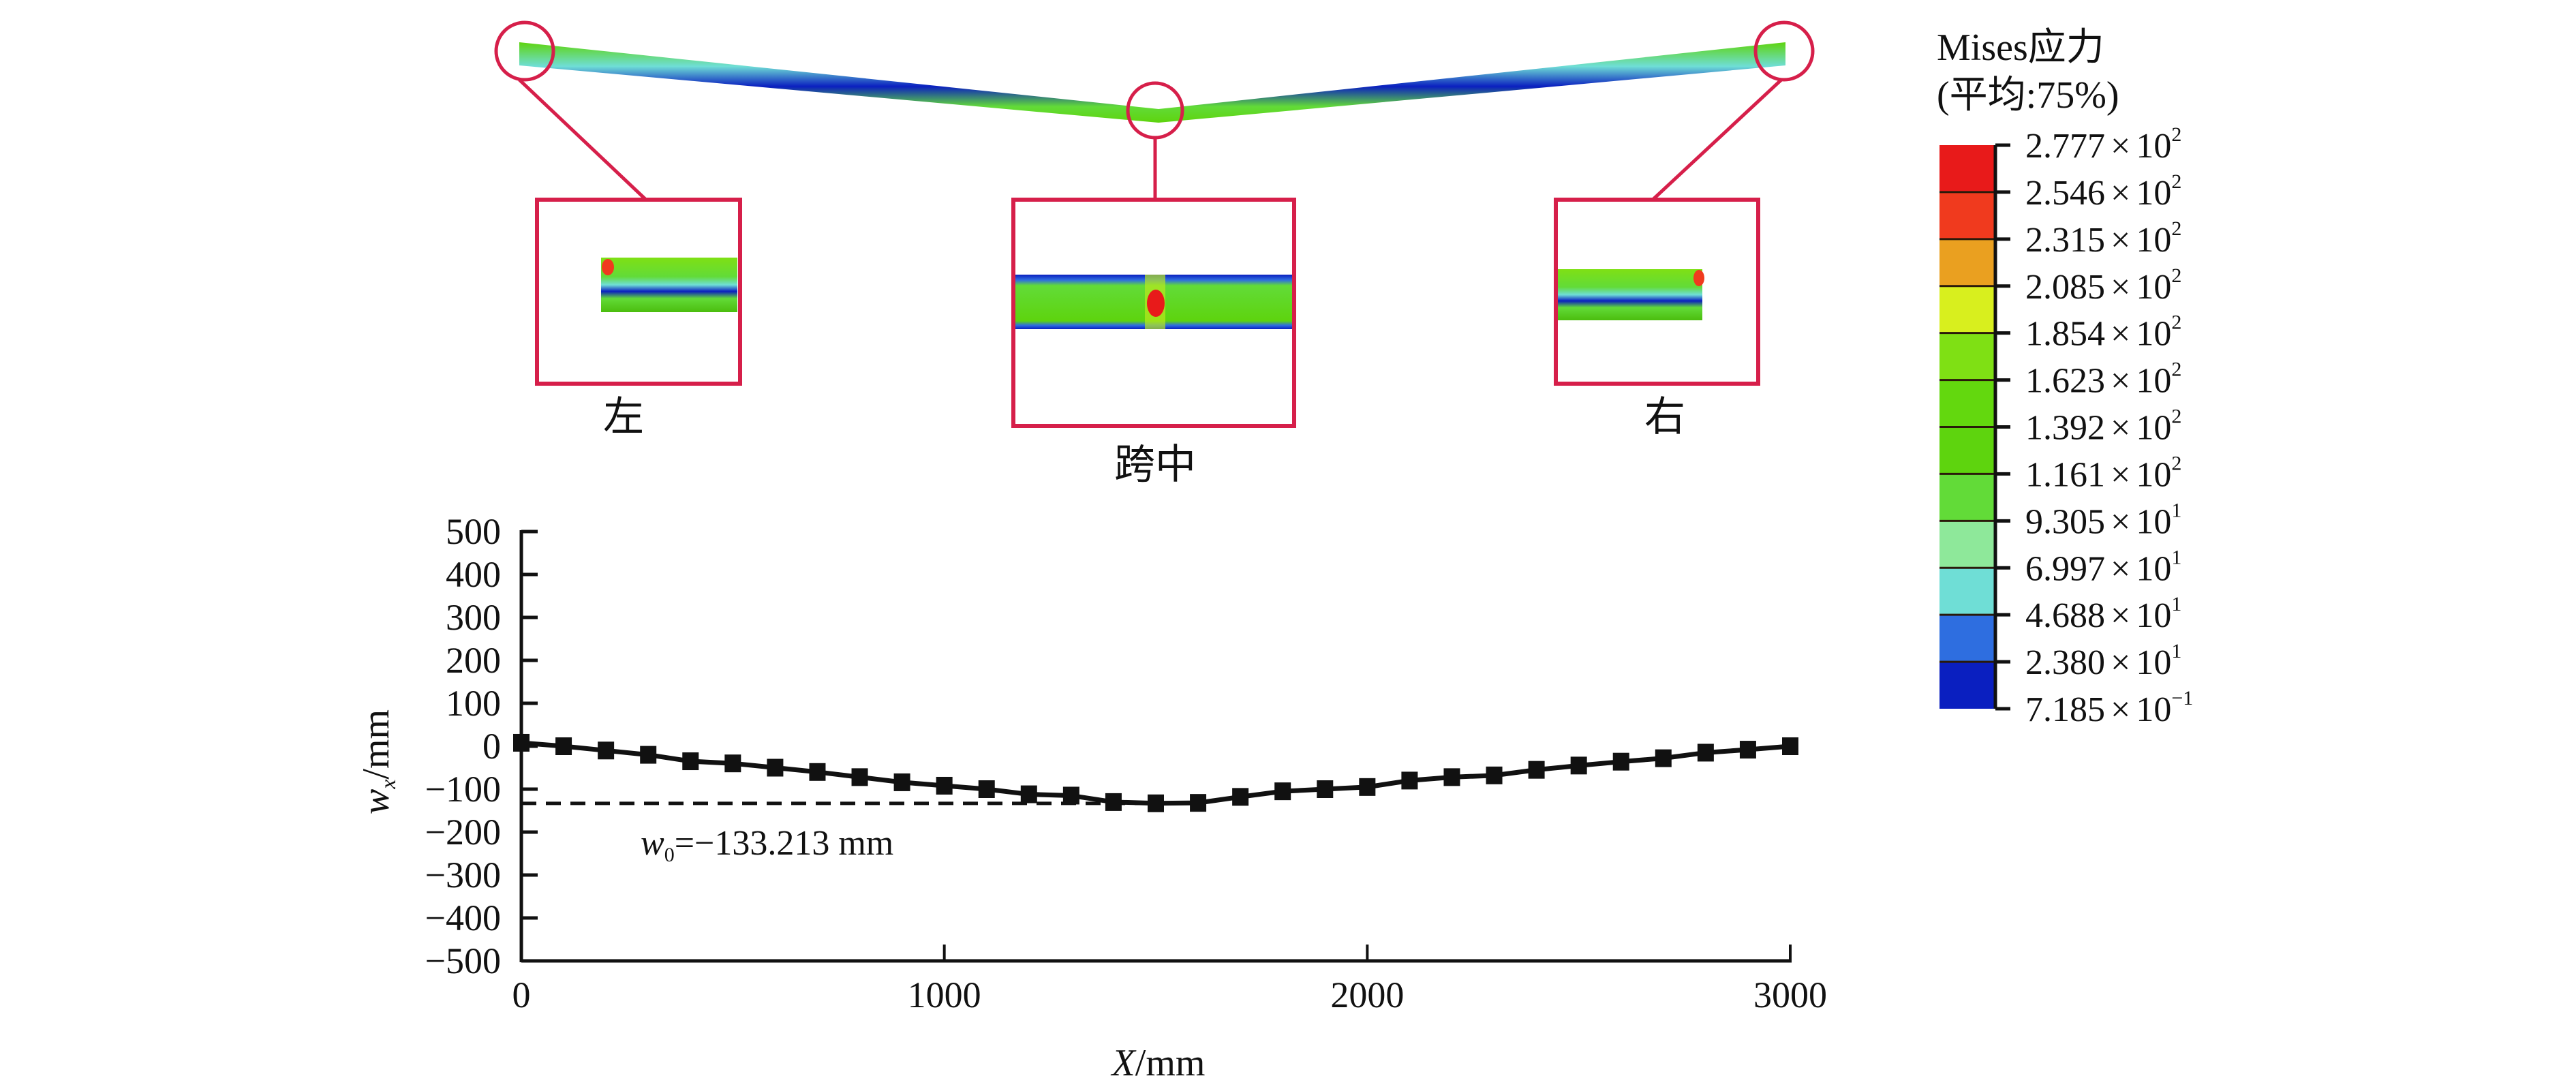 Image resolution: width=2576 pixels, height=1089 pixels. I want to click on colorbar-tick-label: 1.161 × 10², so click(2103, 473).